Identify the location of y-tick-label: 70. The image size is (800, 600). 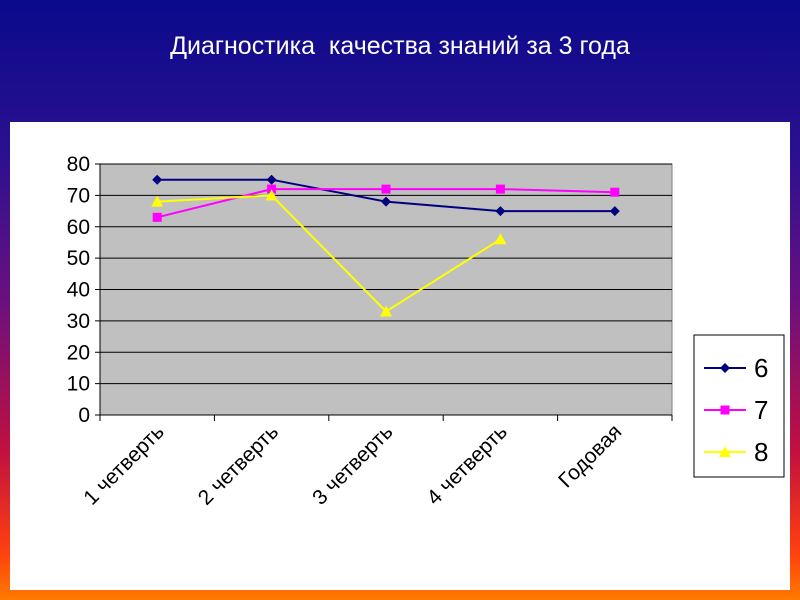
(78, 195).